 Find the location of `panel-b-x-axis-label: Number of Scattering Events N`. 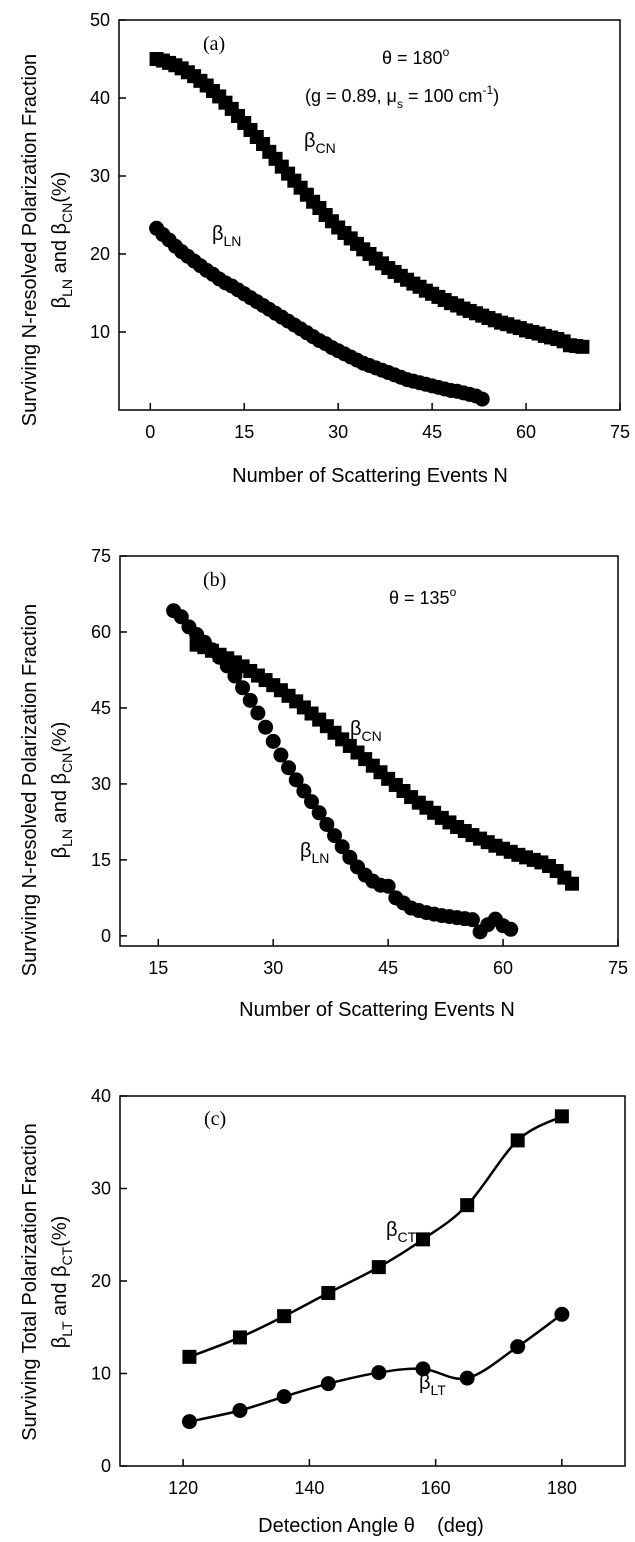

panel-b-x-axis-label: Number of Scattering Events N is located at coordinates (377, 1010).